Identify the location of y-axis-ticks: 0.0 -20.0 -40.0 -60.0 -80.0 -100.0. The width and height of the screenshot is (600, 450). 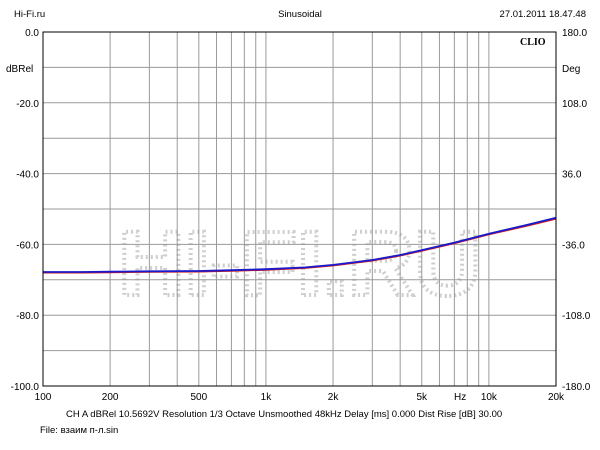
(25, 210).